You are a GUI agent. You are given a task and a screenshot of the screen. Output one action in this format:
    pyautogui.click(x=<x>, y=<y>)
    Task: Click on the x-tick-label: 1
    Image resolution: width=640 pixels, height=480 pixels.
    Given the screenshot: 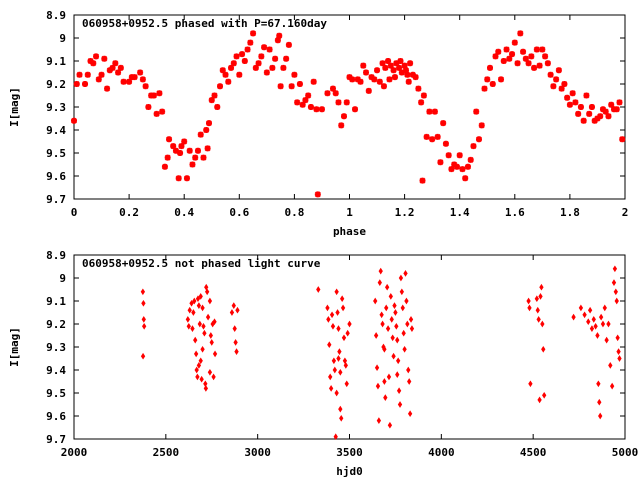 What is the action you would take?
    pyautogui.click(x=349, y=212)
    